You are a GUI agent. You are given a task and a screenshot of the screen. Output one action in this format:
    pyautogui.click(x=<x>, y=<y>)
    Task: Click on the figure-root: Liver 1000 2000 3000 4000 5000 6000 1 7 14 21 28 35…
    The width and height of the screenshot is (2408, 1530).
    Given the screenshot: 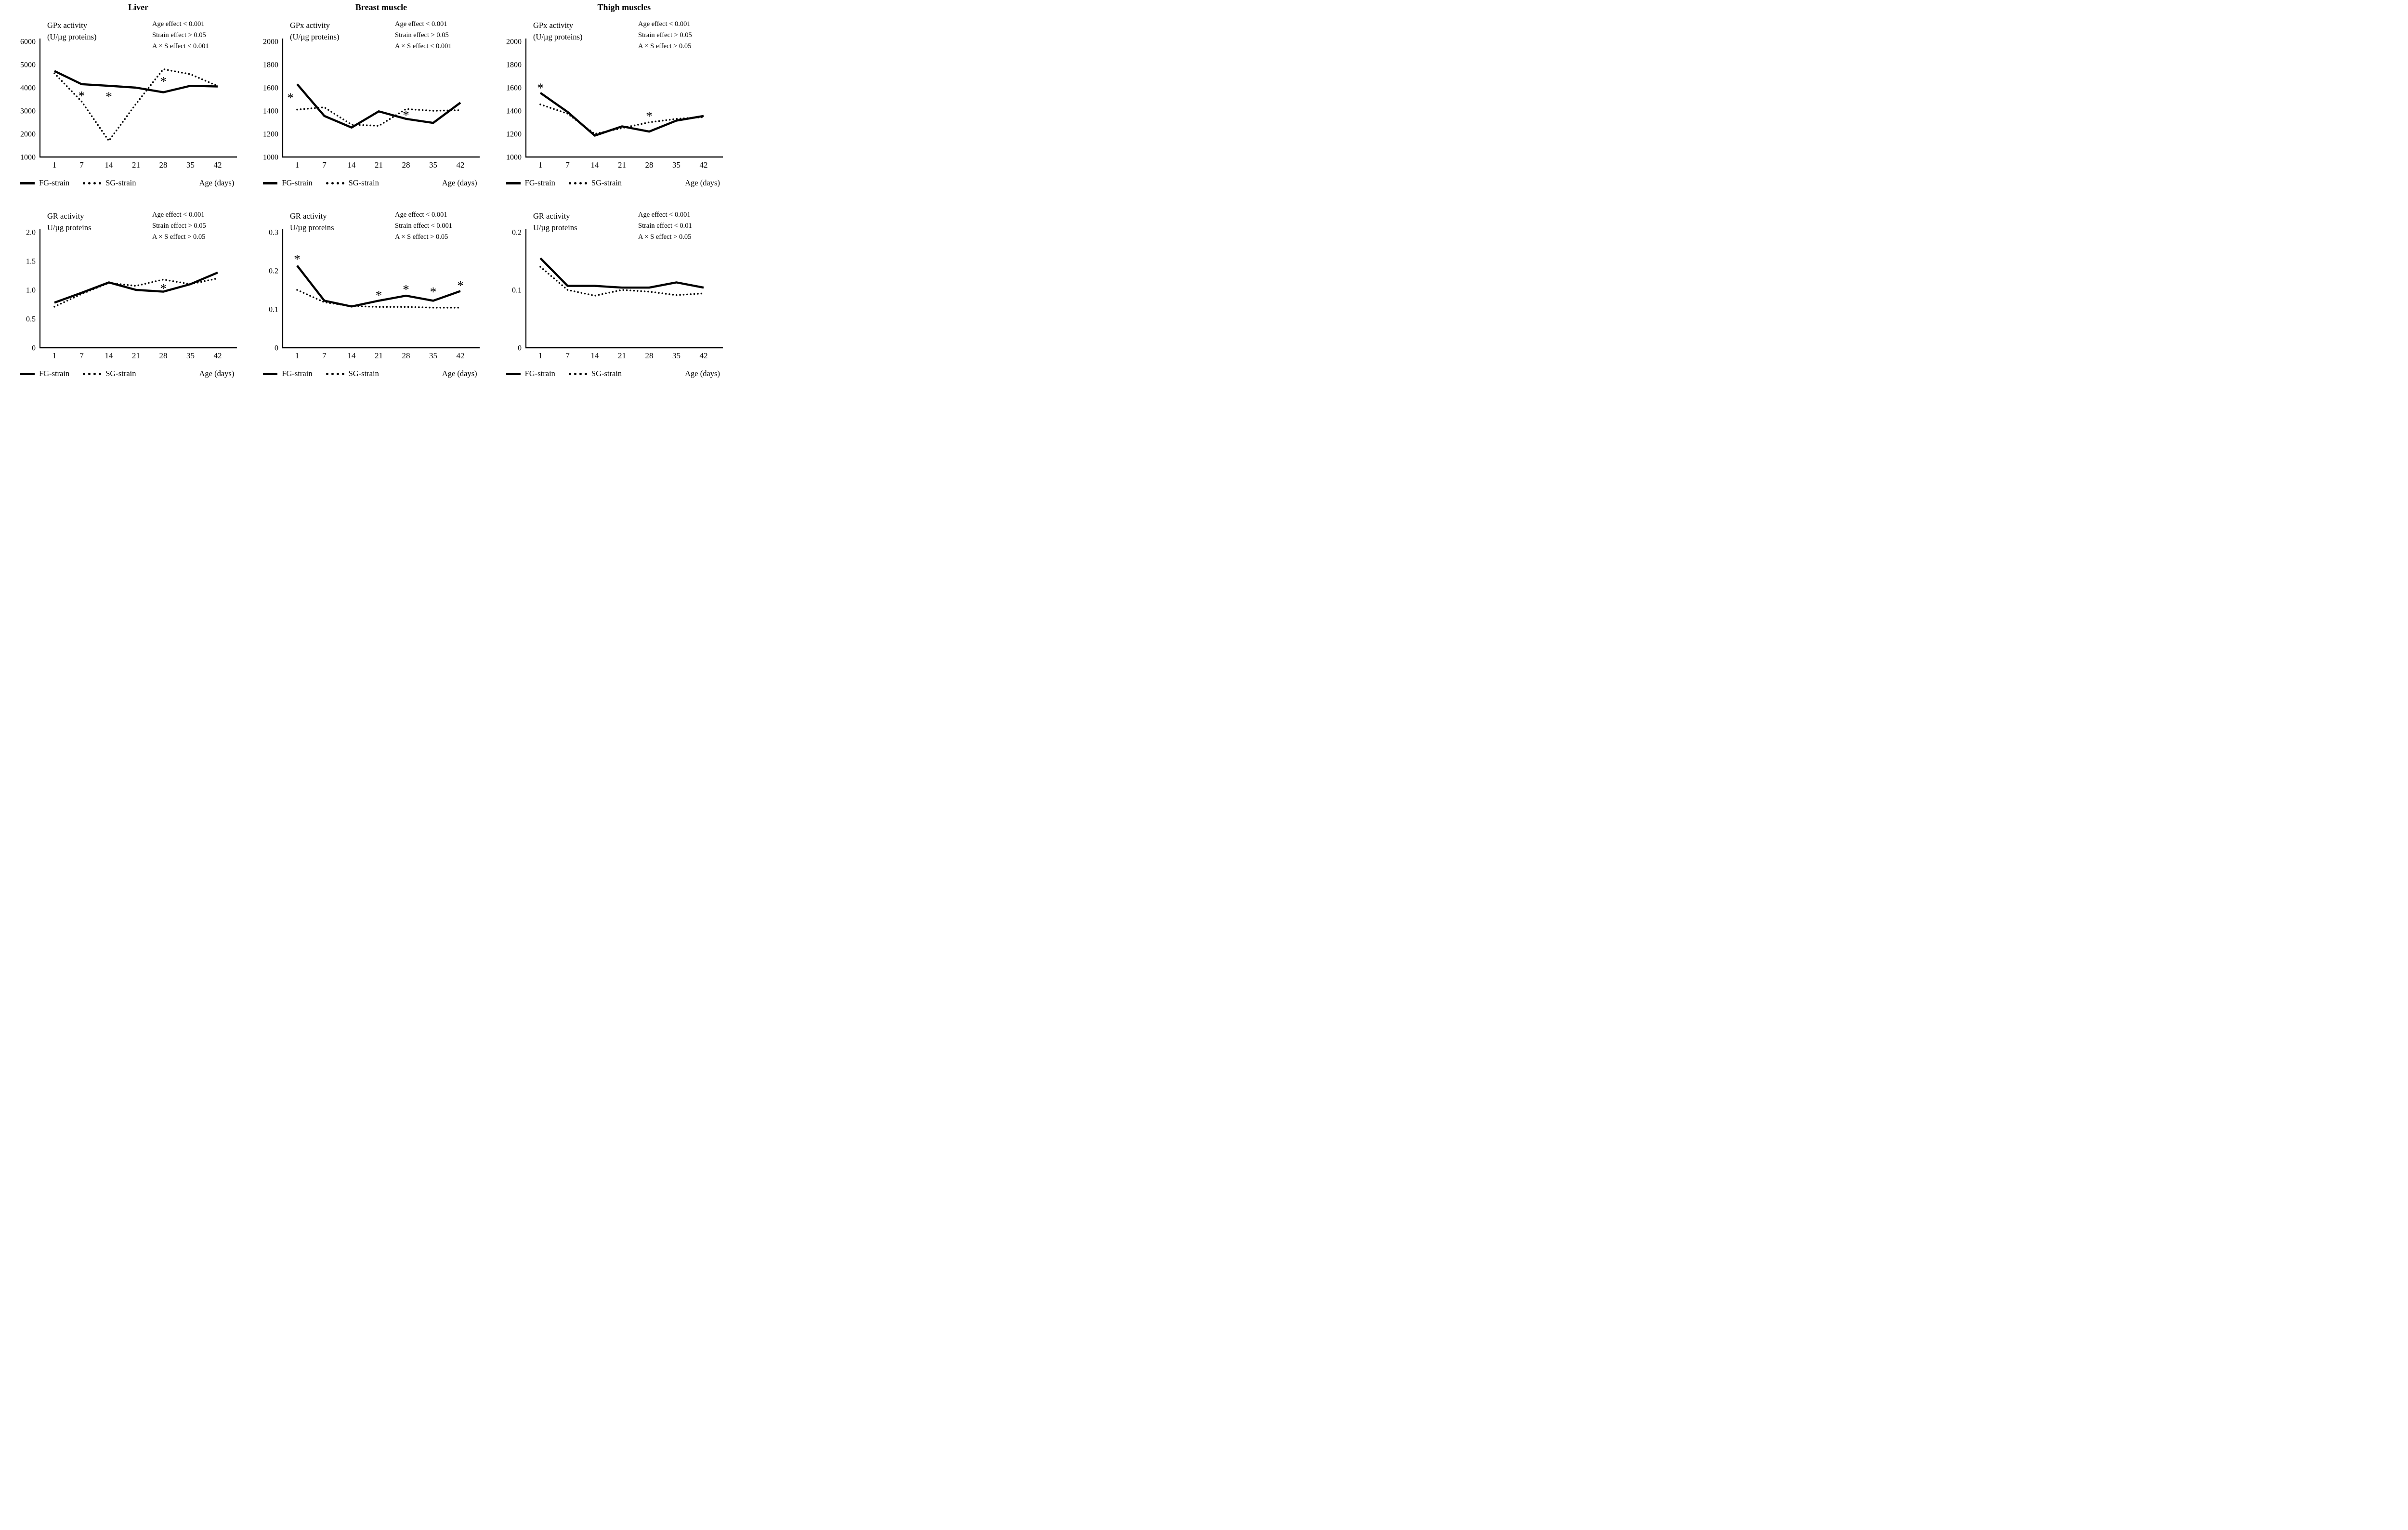 What is the action you would take?
    pyautogui.click(x=364, y=191)
    